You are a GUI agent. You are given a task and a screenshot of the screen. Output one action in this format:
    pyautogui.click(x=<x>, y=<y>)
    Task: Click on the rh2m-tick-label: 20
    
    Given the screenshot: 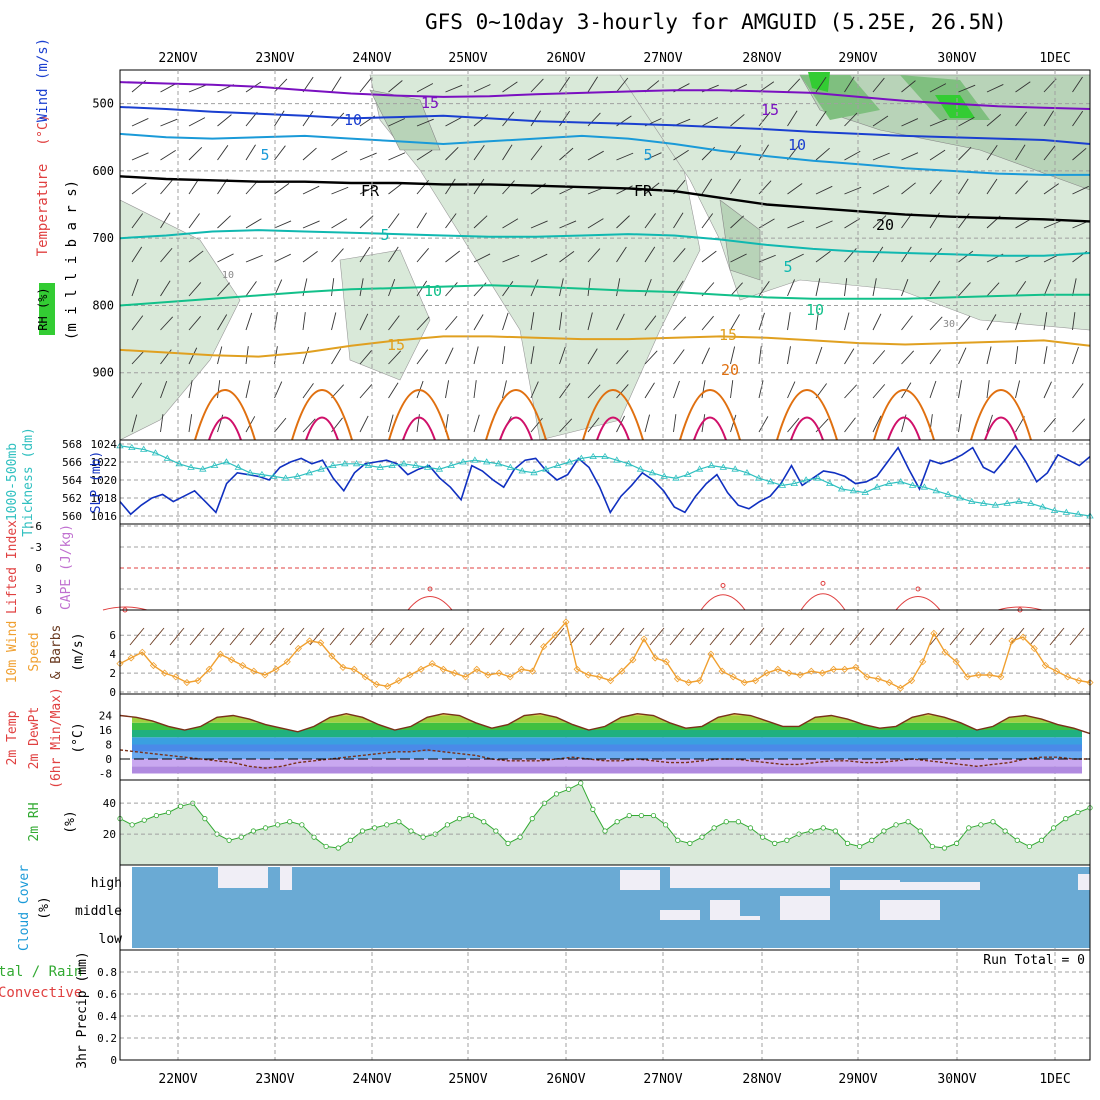 What is the action you would take?
    pyautogui.click(x=109, y=834)
    